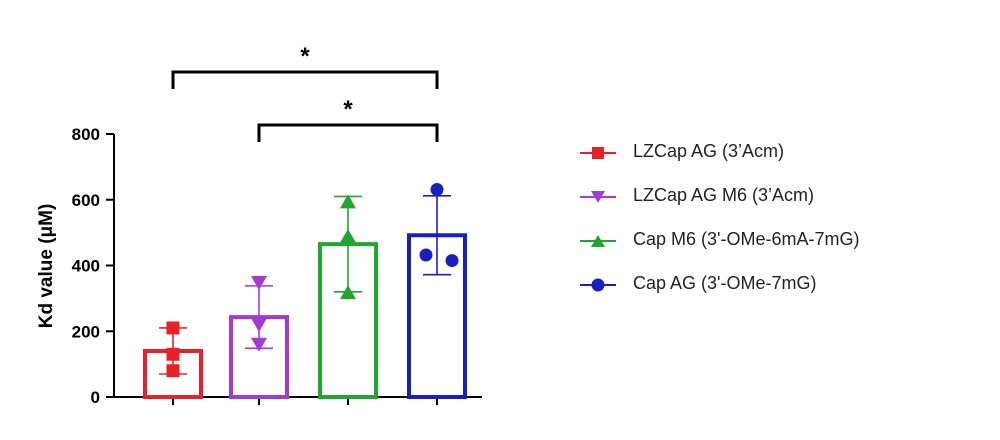 This screenshot has height=440, width=1000. I want to click on legend-marker-triangle-up, so click(598, 241).